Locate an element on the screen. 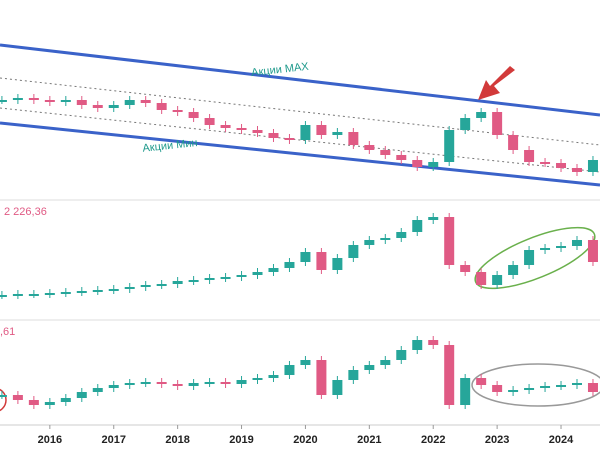 This screenshot has width=600, height=450. dotted-line is located at coordinates (300, 140).